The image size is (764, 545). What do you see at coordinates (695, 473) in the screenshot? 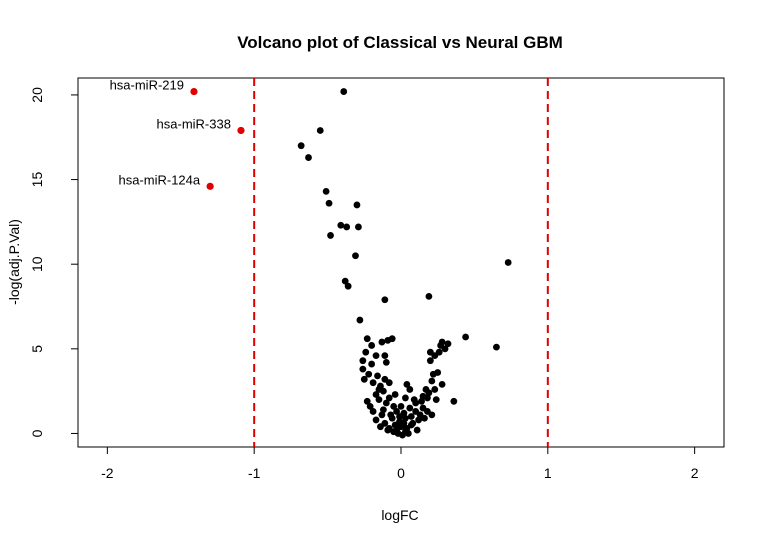
I see `x-tick-label: 2` at bounding box center [695, 473].